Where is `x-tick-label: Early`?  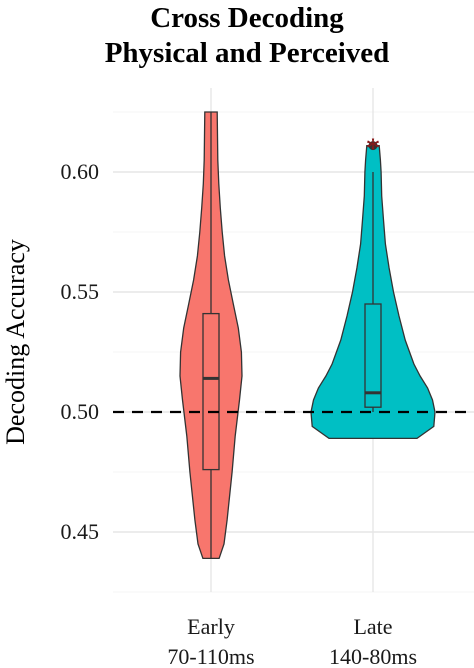 x-tick-label: Early is located at coordinates (211, 626).